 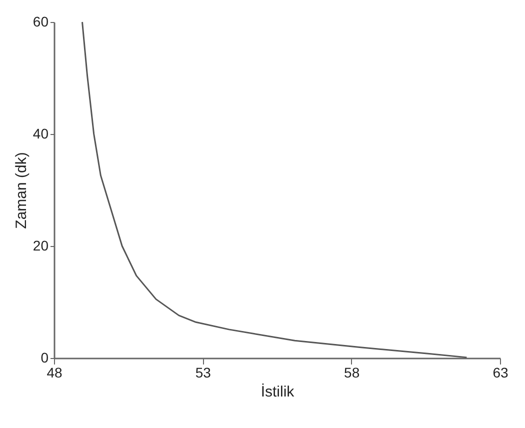 What do you see at coordinates (21, 190) in the screenshot?
I see `y-axis-title: Zaman (dk)` at bounding box center [21, 190].